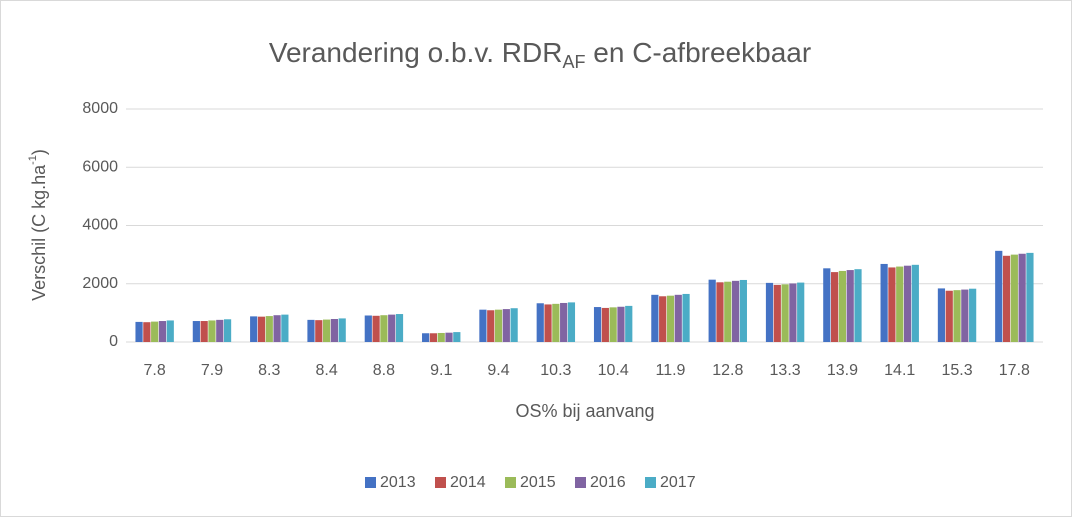 The height and width of the screenshot is (517, 1072). I want to click on x-tick-label: 8.8, so click(384, 370).